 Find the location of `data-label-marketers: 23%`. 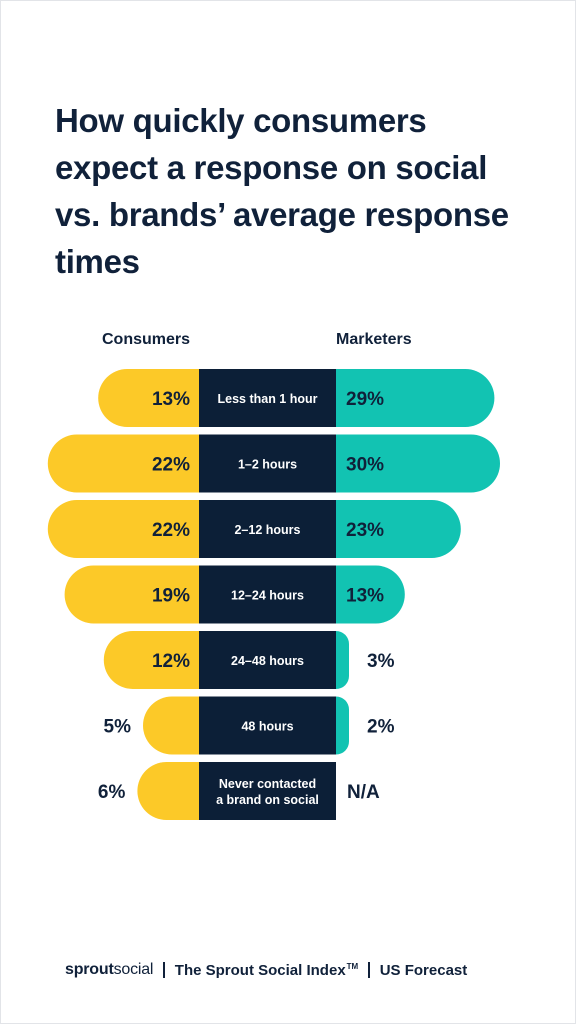

data-label-marketers: 23% is located at coordinates (365, 530).